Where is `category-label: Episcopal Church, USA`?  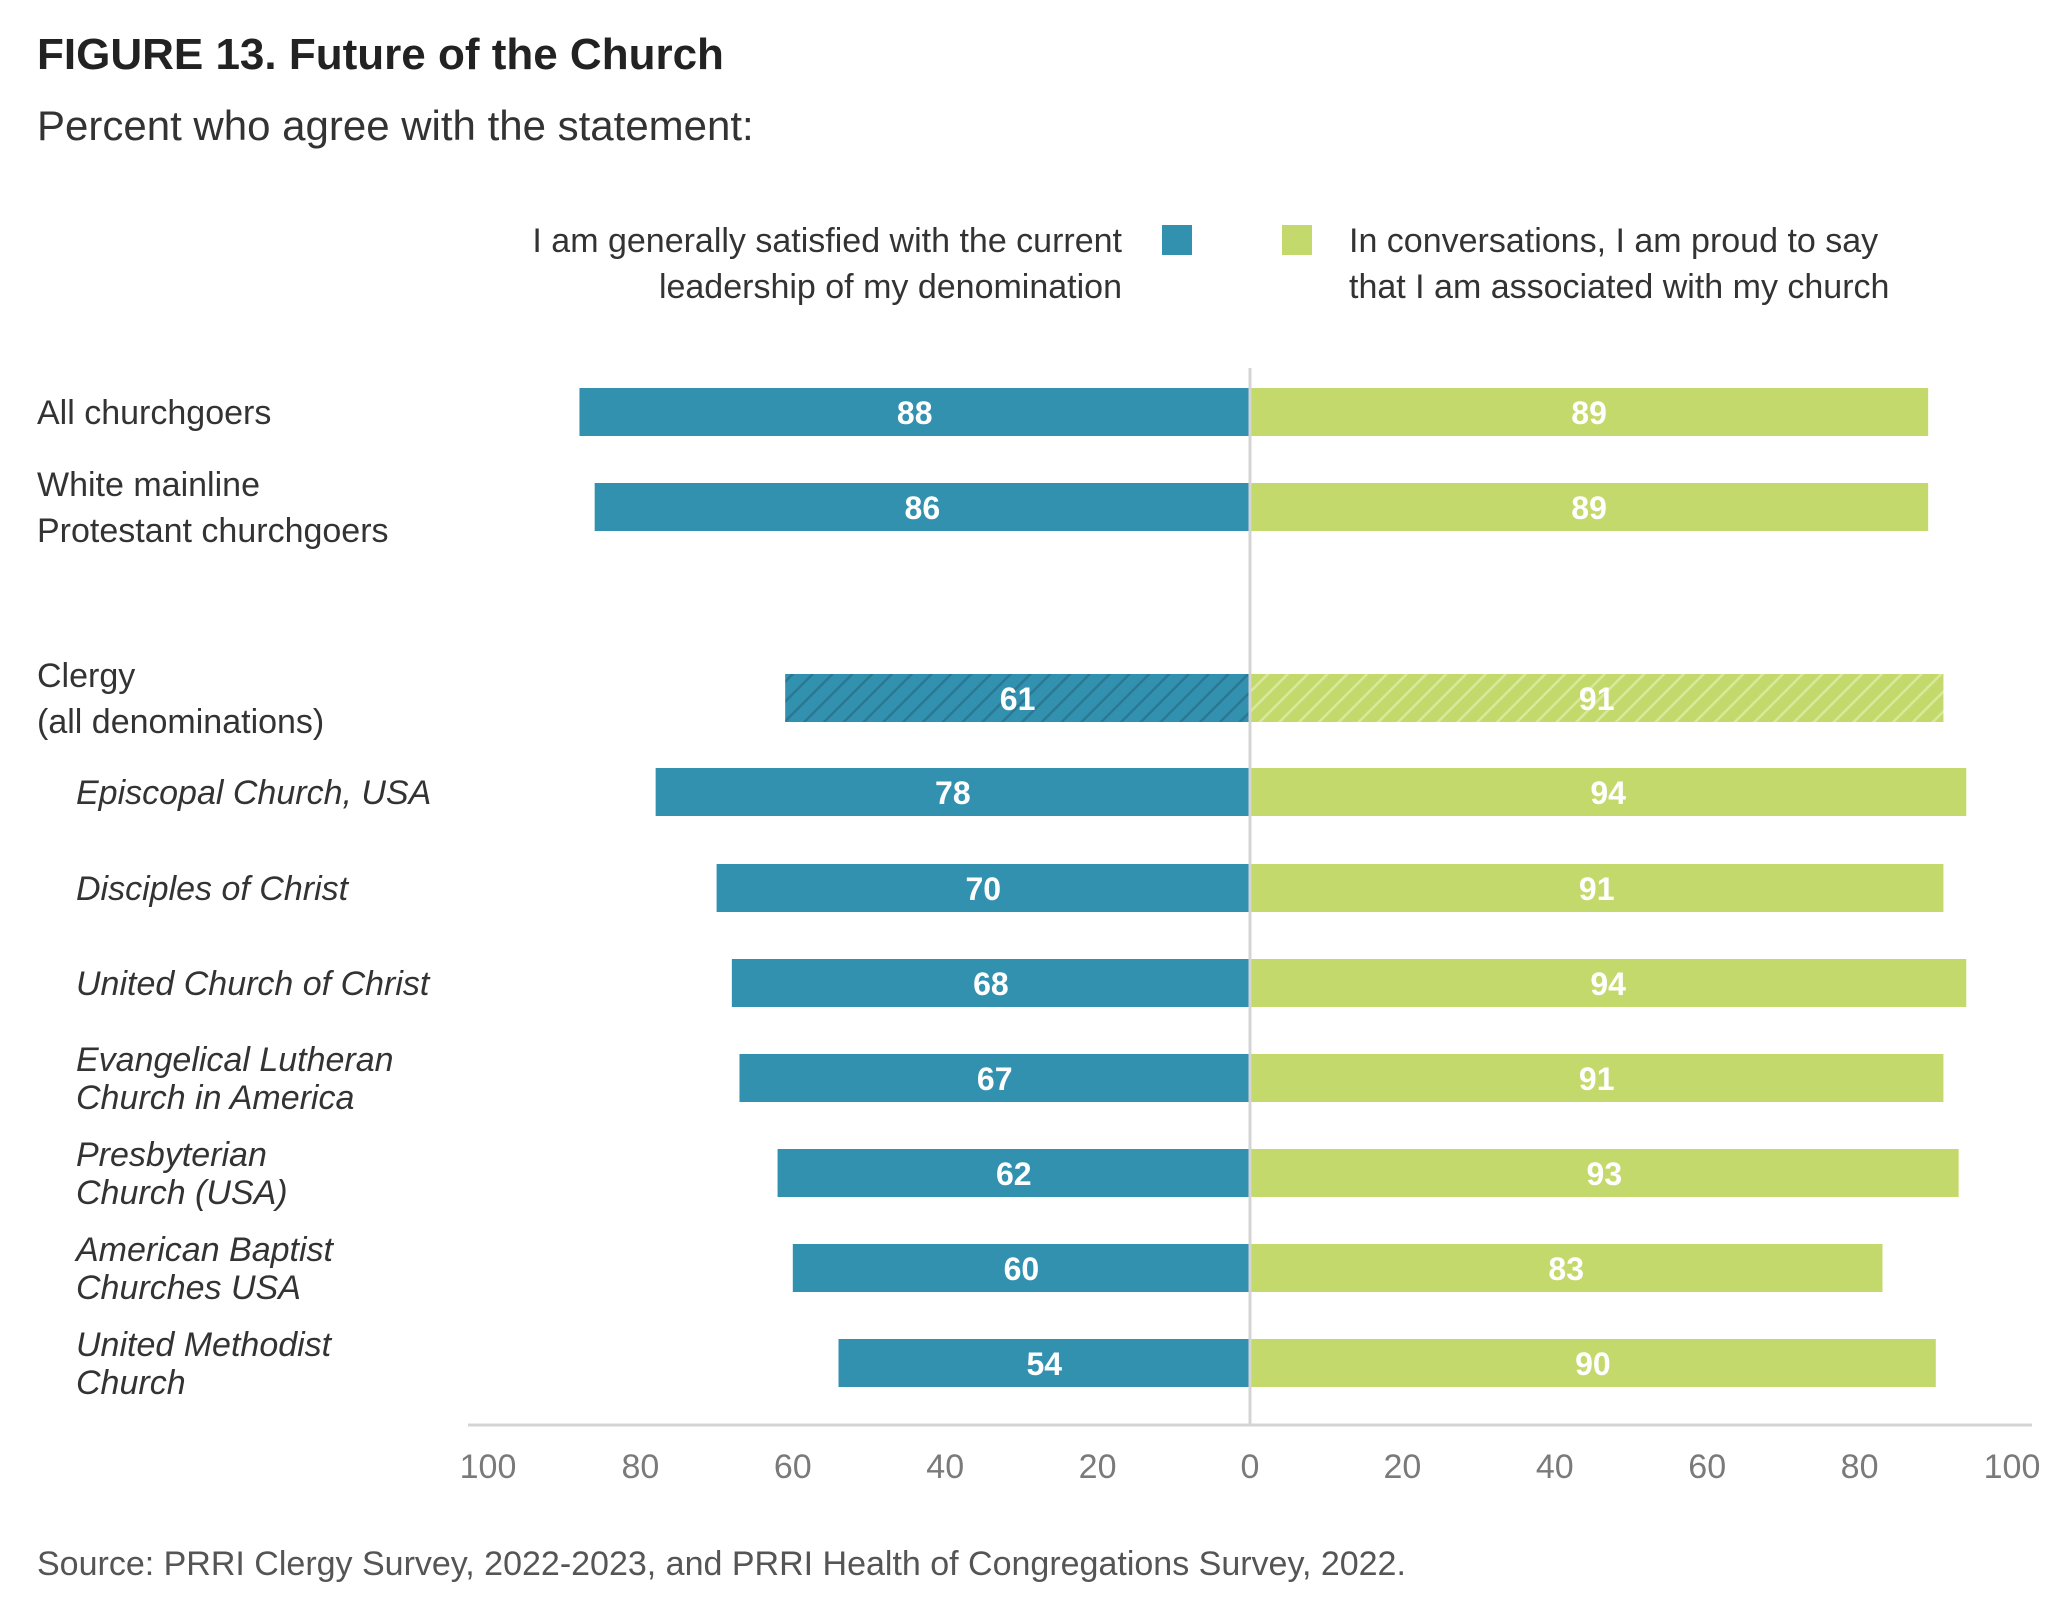 category-label: Episcopal Church, USA is located at coordinates (253, 793).